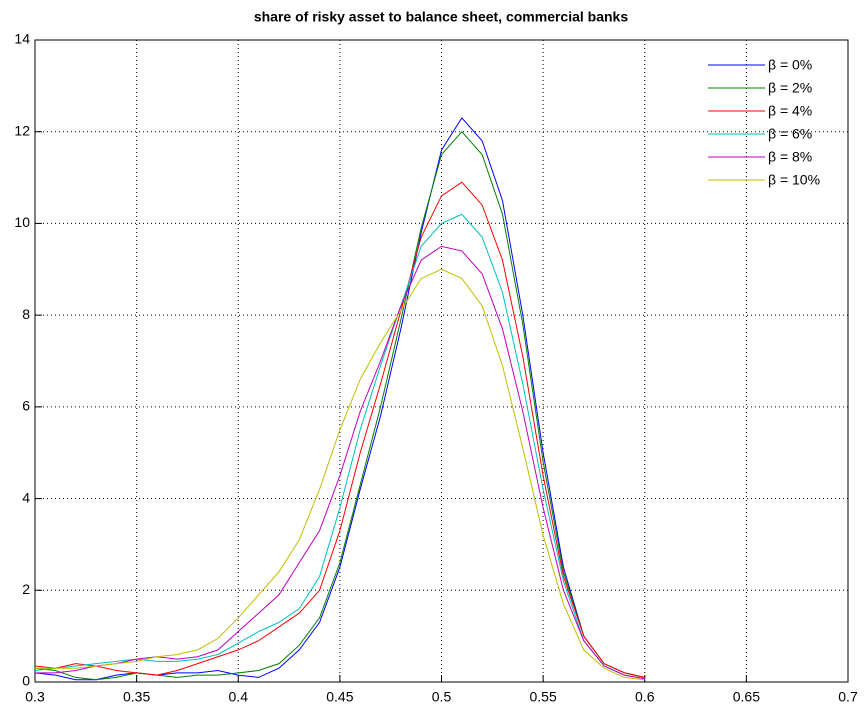 Image resolution: width=866 pixels, height=709 pixels. Describe the element at coordinates (442, 697) in the screenshot. I see `x-tick-label: 0.5` at that location.